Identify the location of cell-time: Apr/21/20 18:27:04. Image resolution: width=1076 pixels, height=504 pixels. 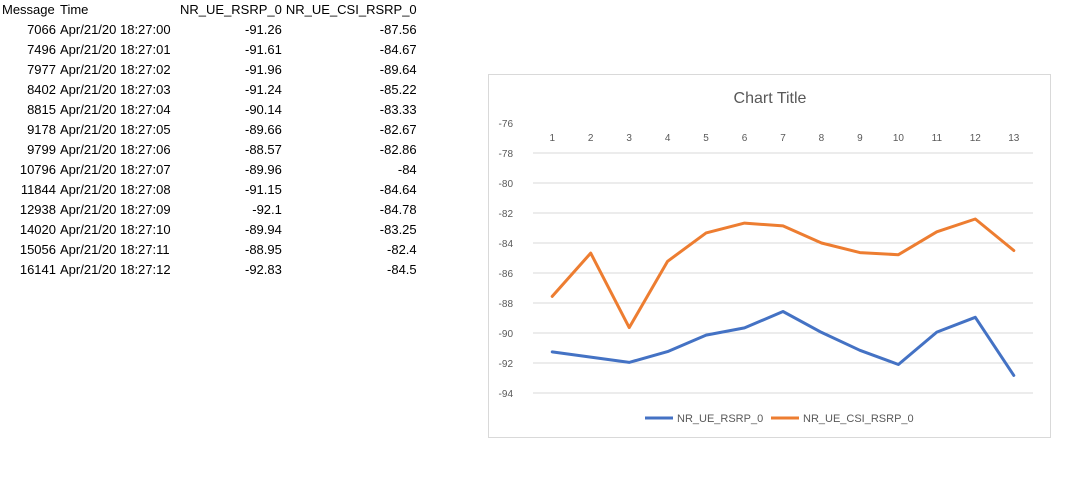
(115, 109).